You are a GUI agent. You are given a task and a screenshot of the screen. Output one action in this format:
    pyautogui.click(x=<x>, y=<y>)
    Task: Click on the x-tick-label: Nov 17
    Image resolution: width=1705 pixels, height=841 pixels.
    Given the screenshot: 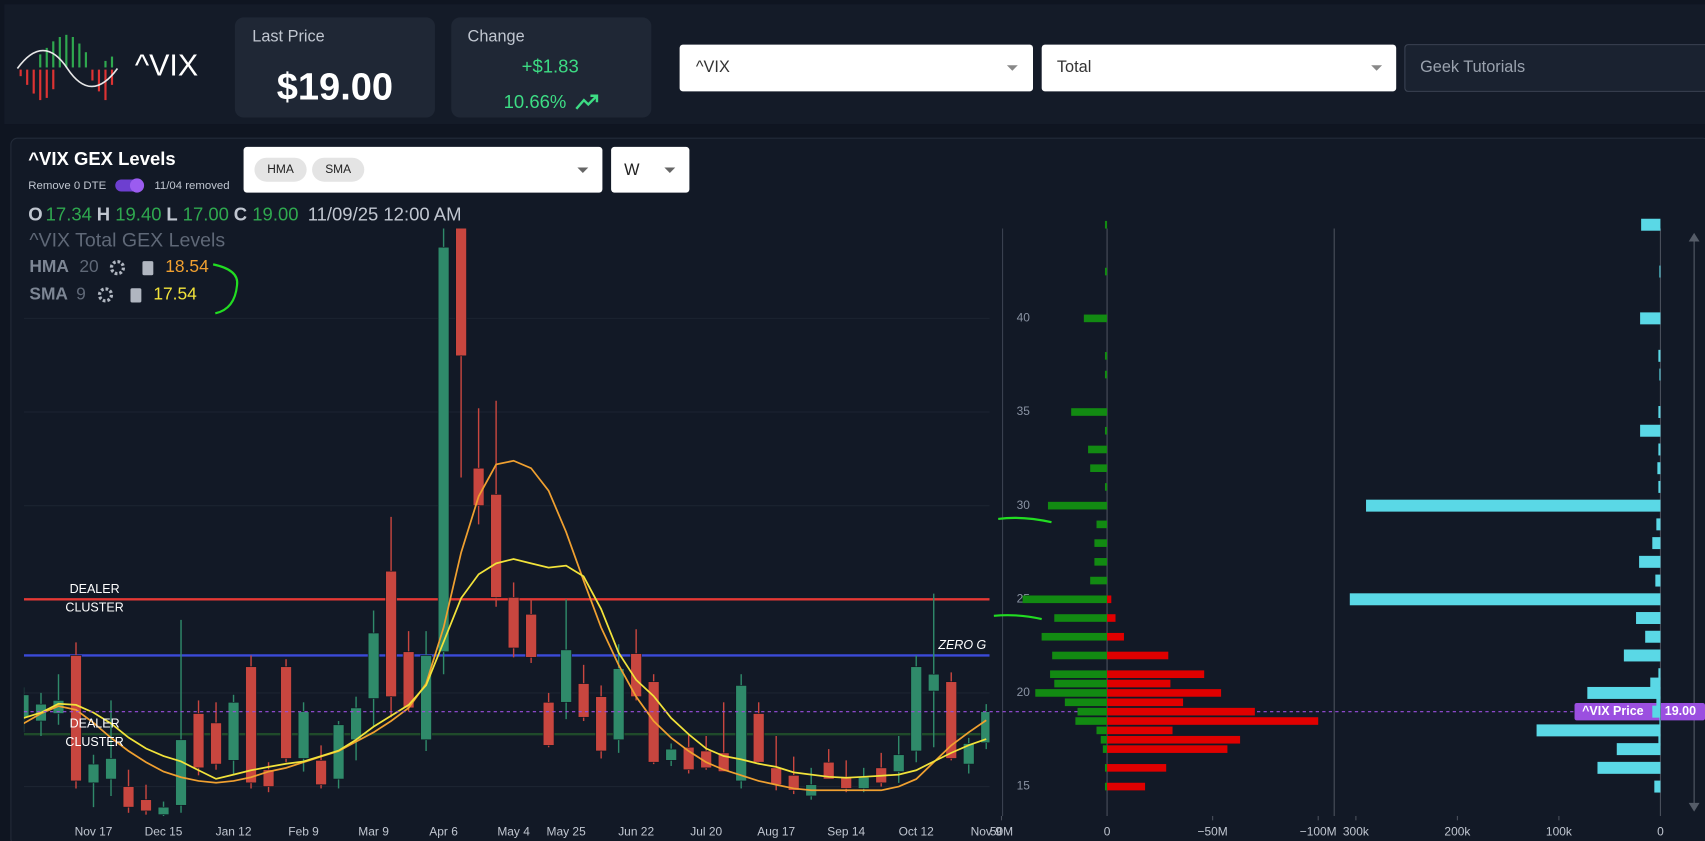 What is the action you would take?
    pyautogui.click(x=94, y=831)
    